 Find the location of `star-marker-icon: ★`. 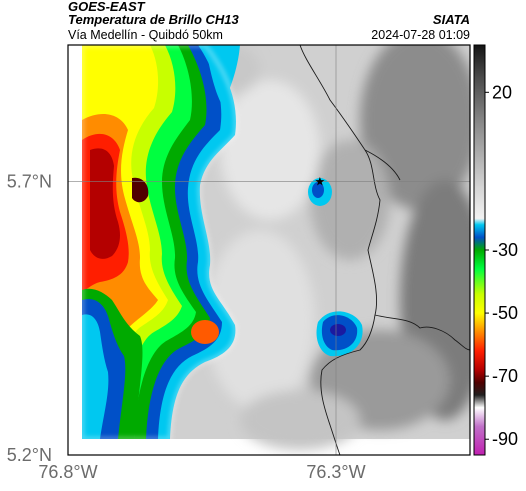

star-marker-icon: ★ is located at coordinates (320, 182).